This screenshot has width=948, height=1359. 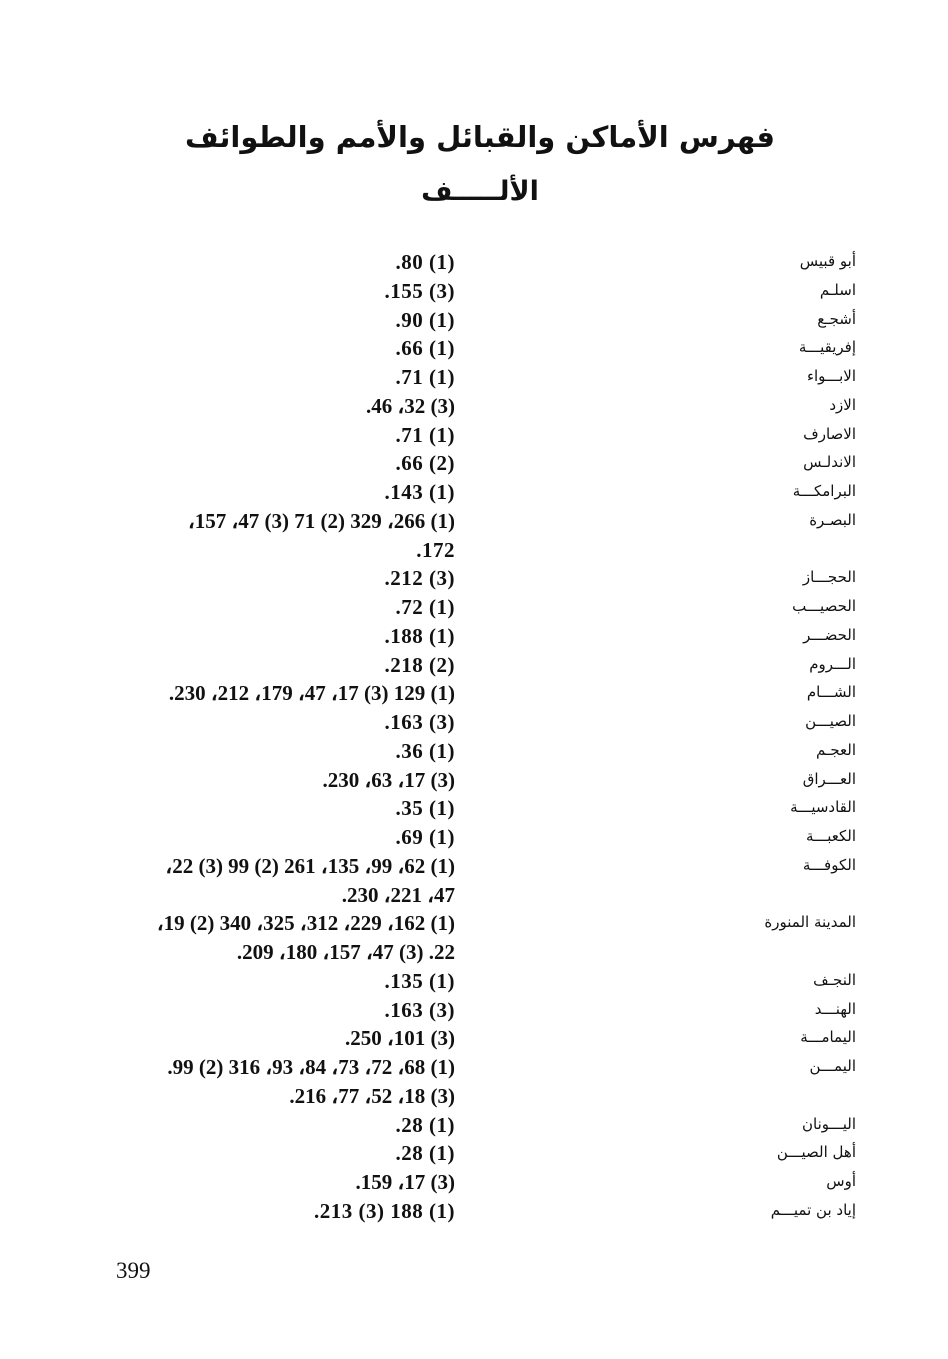 I want to click on index-entry: إياد بن تميـــم .213 (3) 188 (1), so click(x=474, y=1213).